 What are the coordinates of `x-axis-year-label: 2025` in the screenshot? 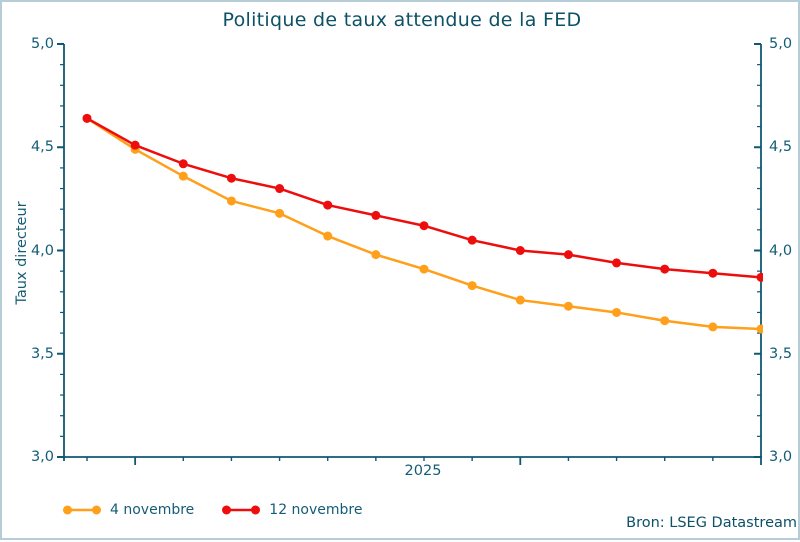 It's located at (423, 471).